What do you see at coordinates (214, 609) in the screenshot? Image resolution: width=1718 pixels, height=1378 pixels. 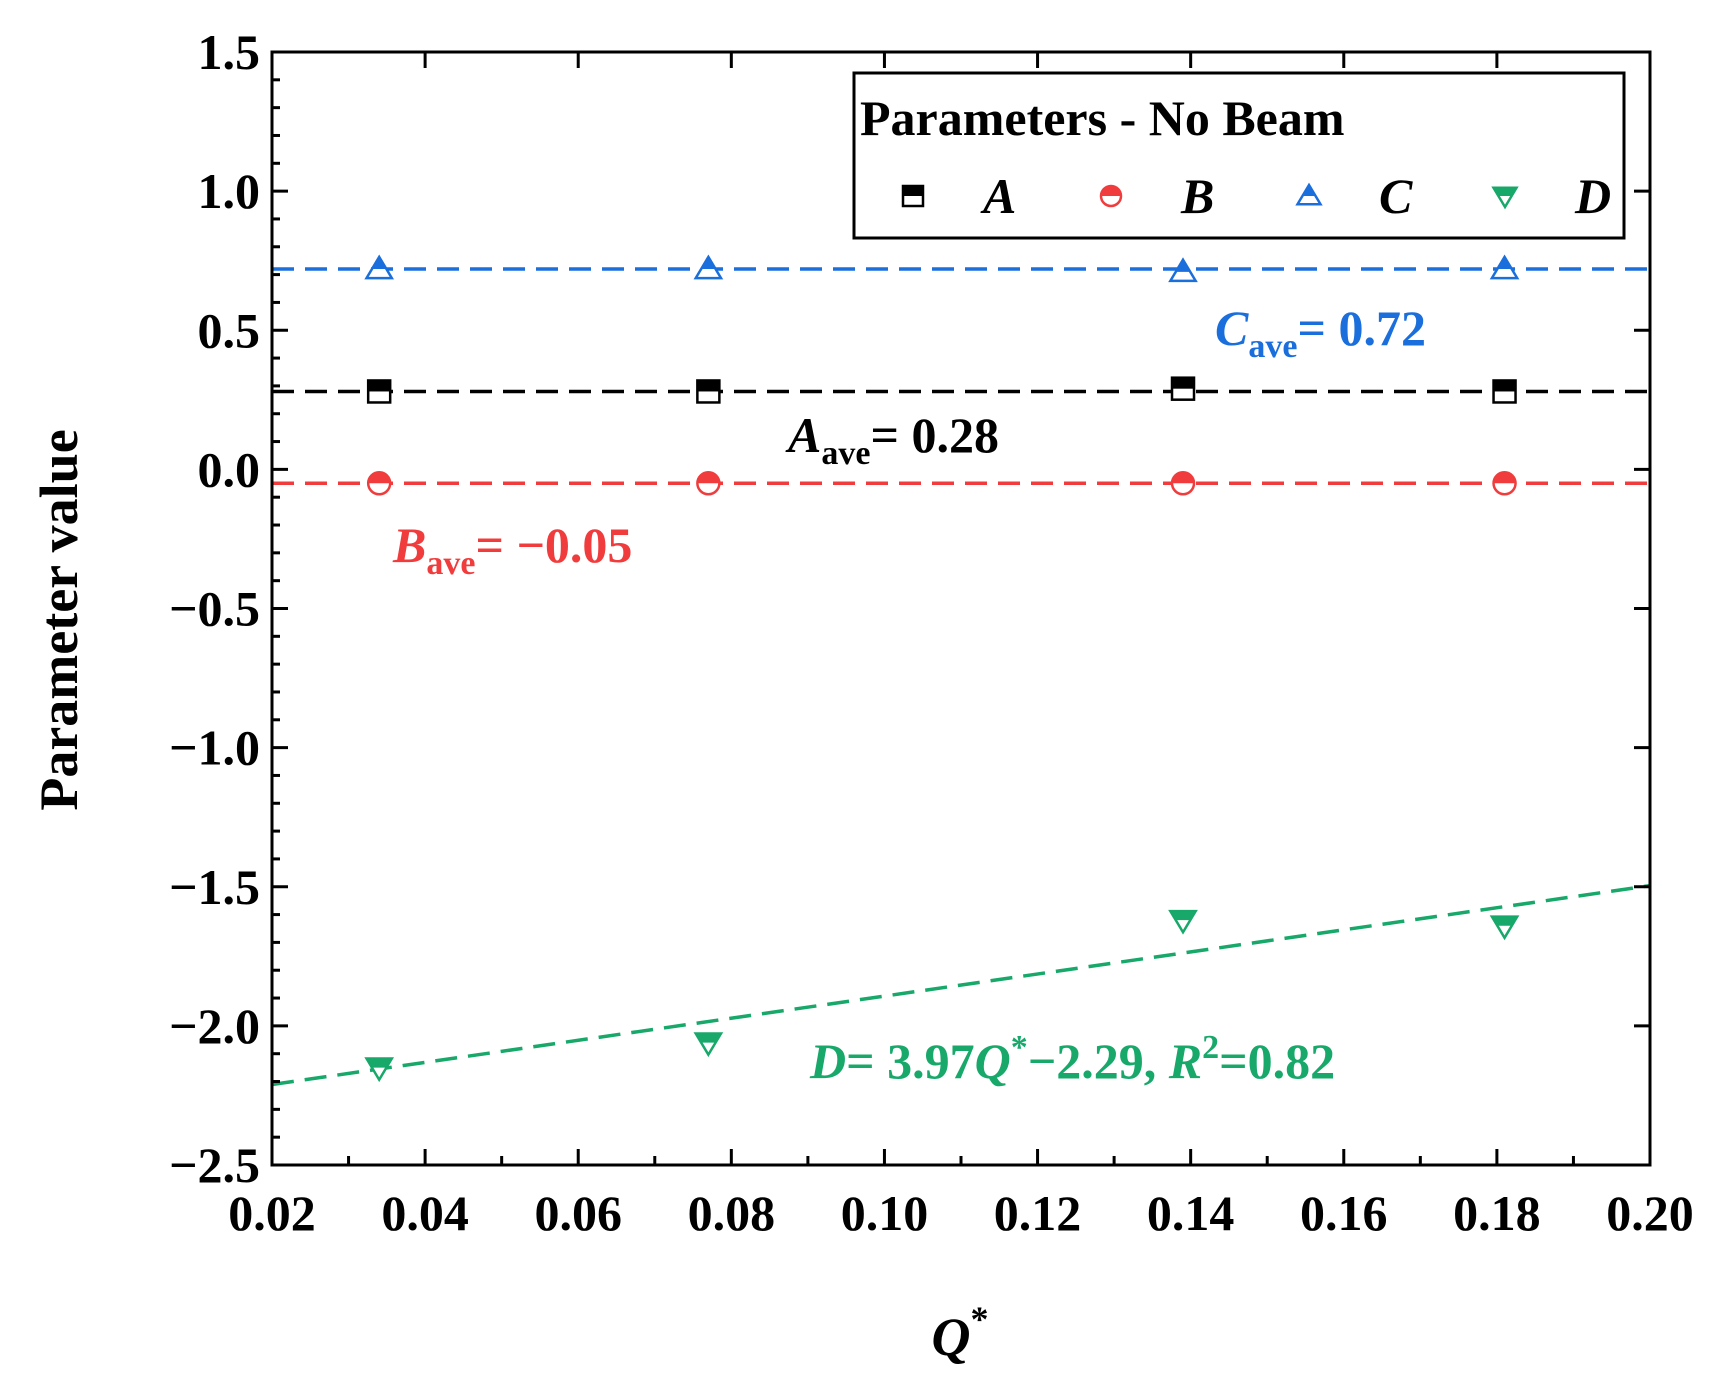 I see `y-tick-label: −0.5` at bounding box center [214, 609].